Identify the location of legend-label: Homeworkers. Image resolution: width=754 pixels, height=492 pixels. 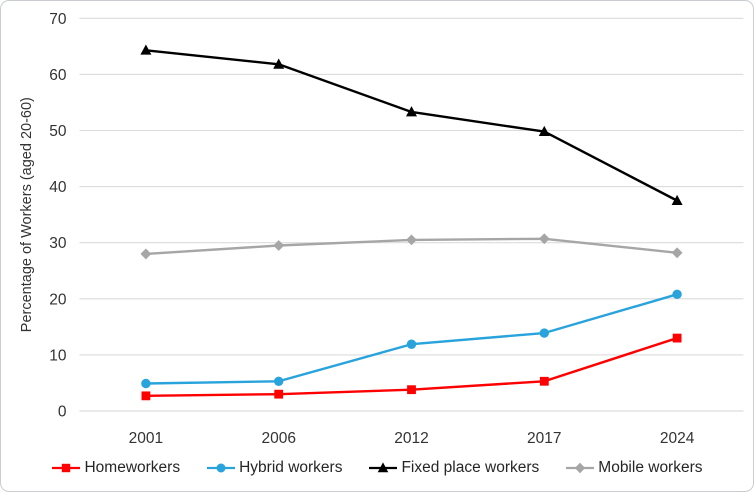
(132, 467).